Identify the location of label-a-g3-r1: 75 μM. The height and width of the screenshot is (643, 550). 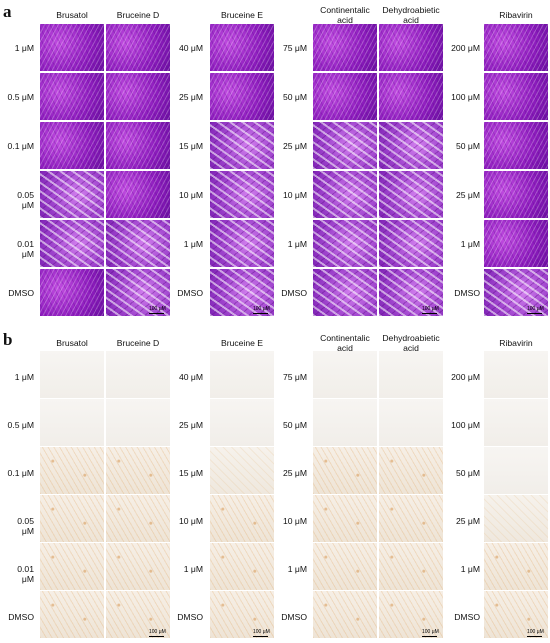
(294, 48).